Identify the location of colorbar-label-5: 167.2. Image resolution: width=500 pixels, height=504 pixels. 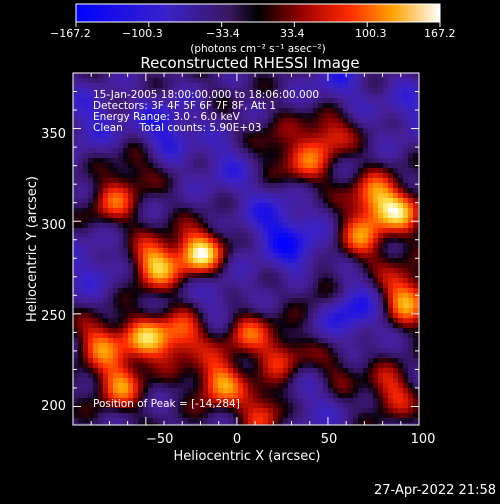
(440, 33).